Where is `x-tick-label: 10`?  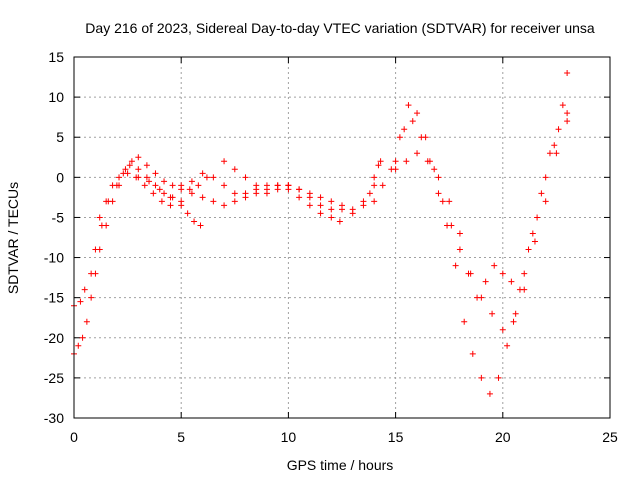
x-tick-label: 10 is located at coordinates (289, 437).